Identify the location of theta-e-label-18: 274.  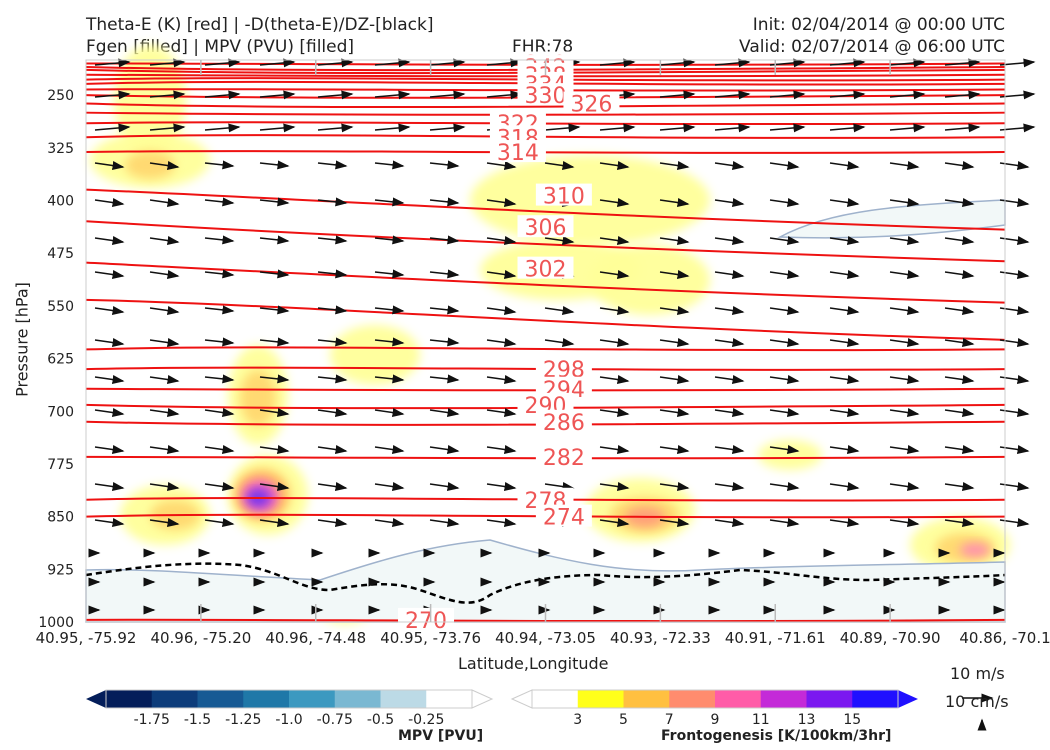
(564, 518).